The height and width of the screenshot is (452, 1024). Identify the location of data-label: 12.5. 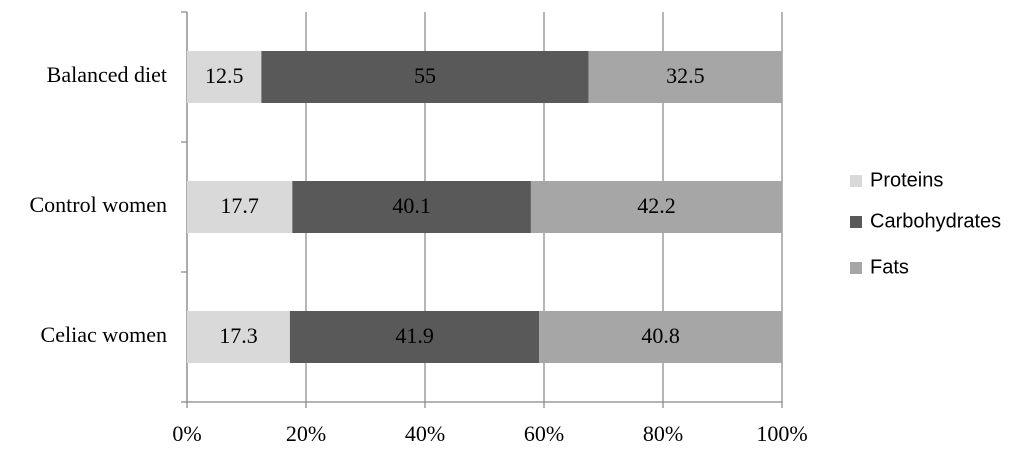
(224, 75).